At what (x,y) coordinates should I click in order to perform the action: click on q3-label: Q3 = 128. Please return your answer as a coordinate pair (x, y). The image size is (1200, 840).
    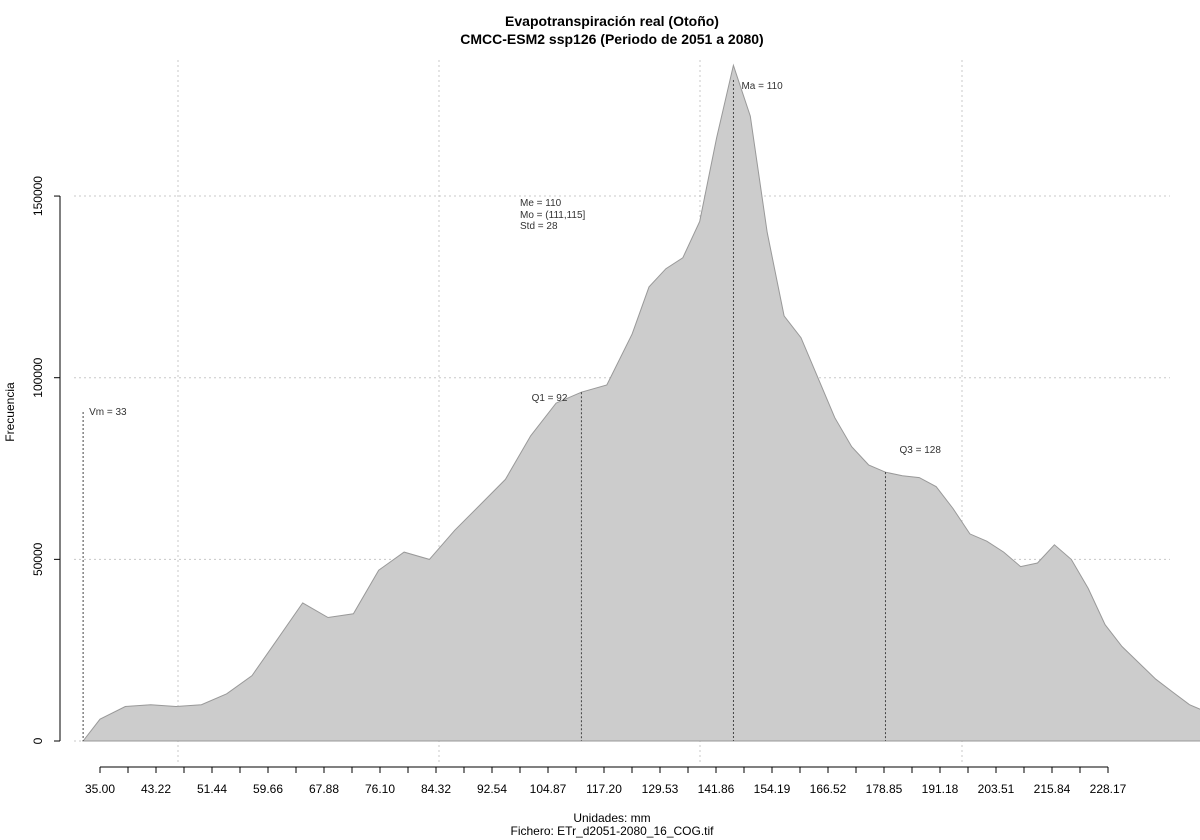
    Looking at the image, I should click on (920, 450).